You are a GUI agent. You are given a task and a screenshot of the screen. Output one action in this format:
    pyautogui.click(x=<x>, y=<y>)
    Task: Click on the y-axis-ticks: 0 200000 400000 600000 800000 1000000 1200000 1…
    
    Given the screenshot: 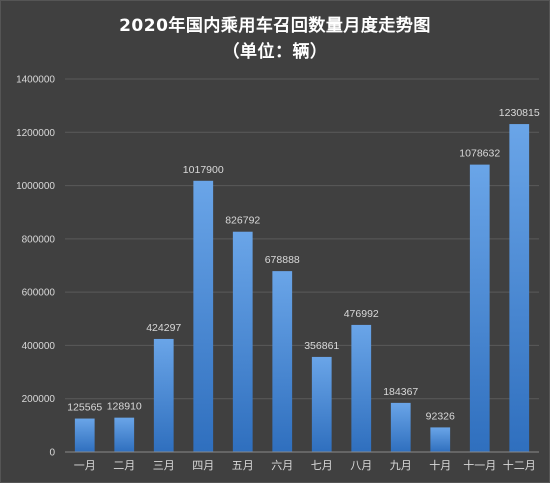 What is the action you would take?
    pyautogui.click(x=35, y=267)
    